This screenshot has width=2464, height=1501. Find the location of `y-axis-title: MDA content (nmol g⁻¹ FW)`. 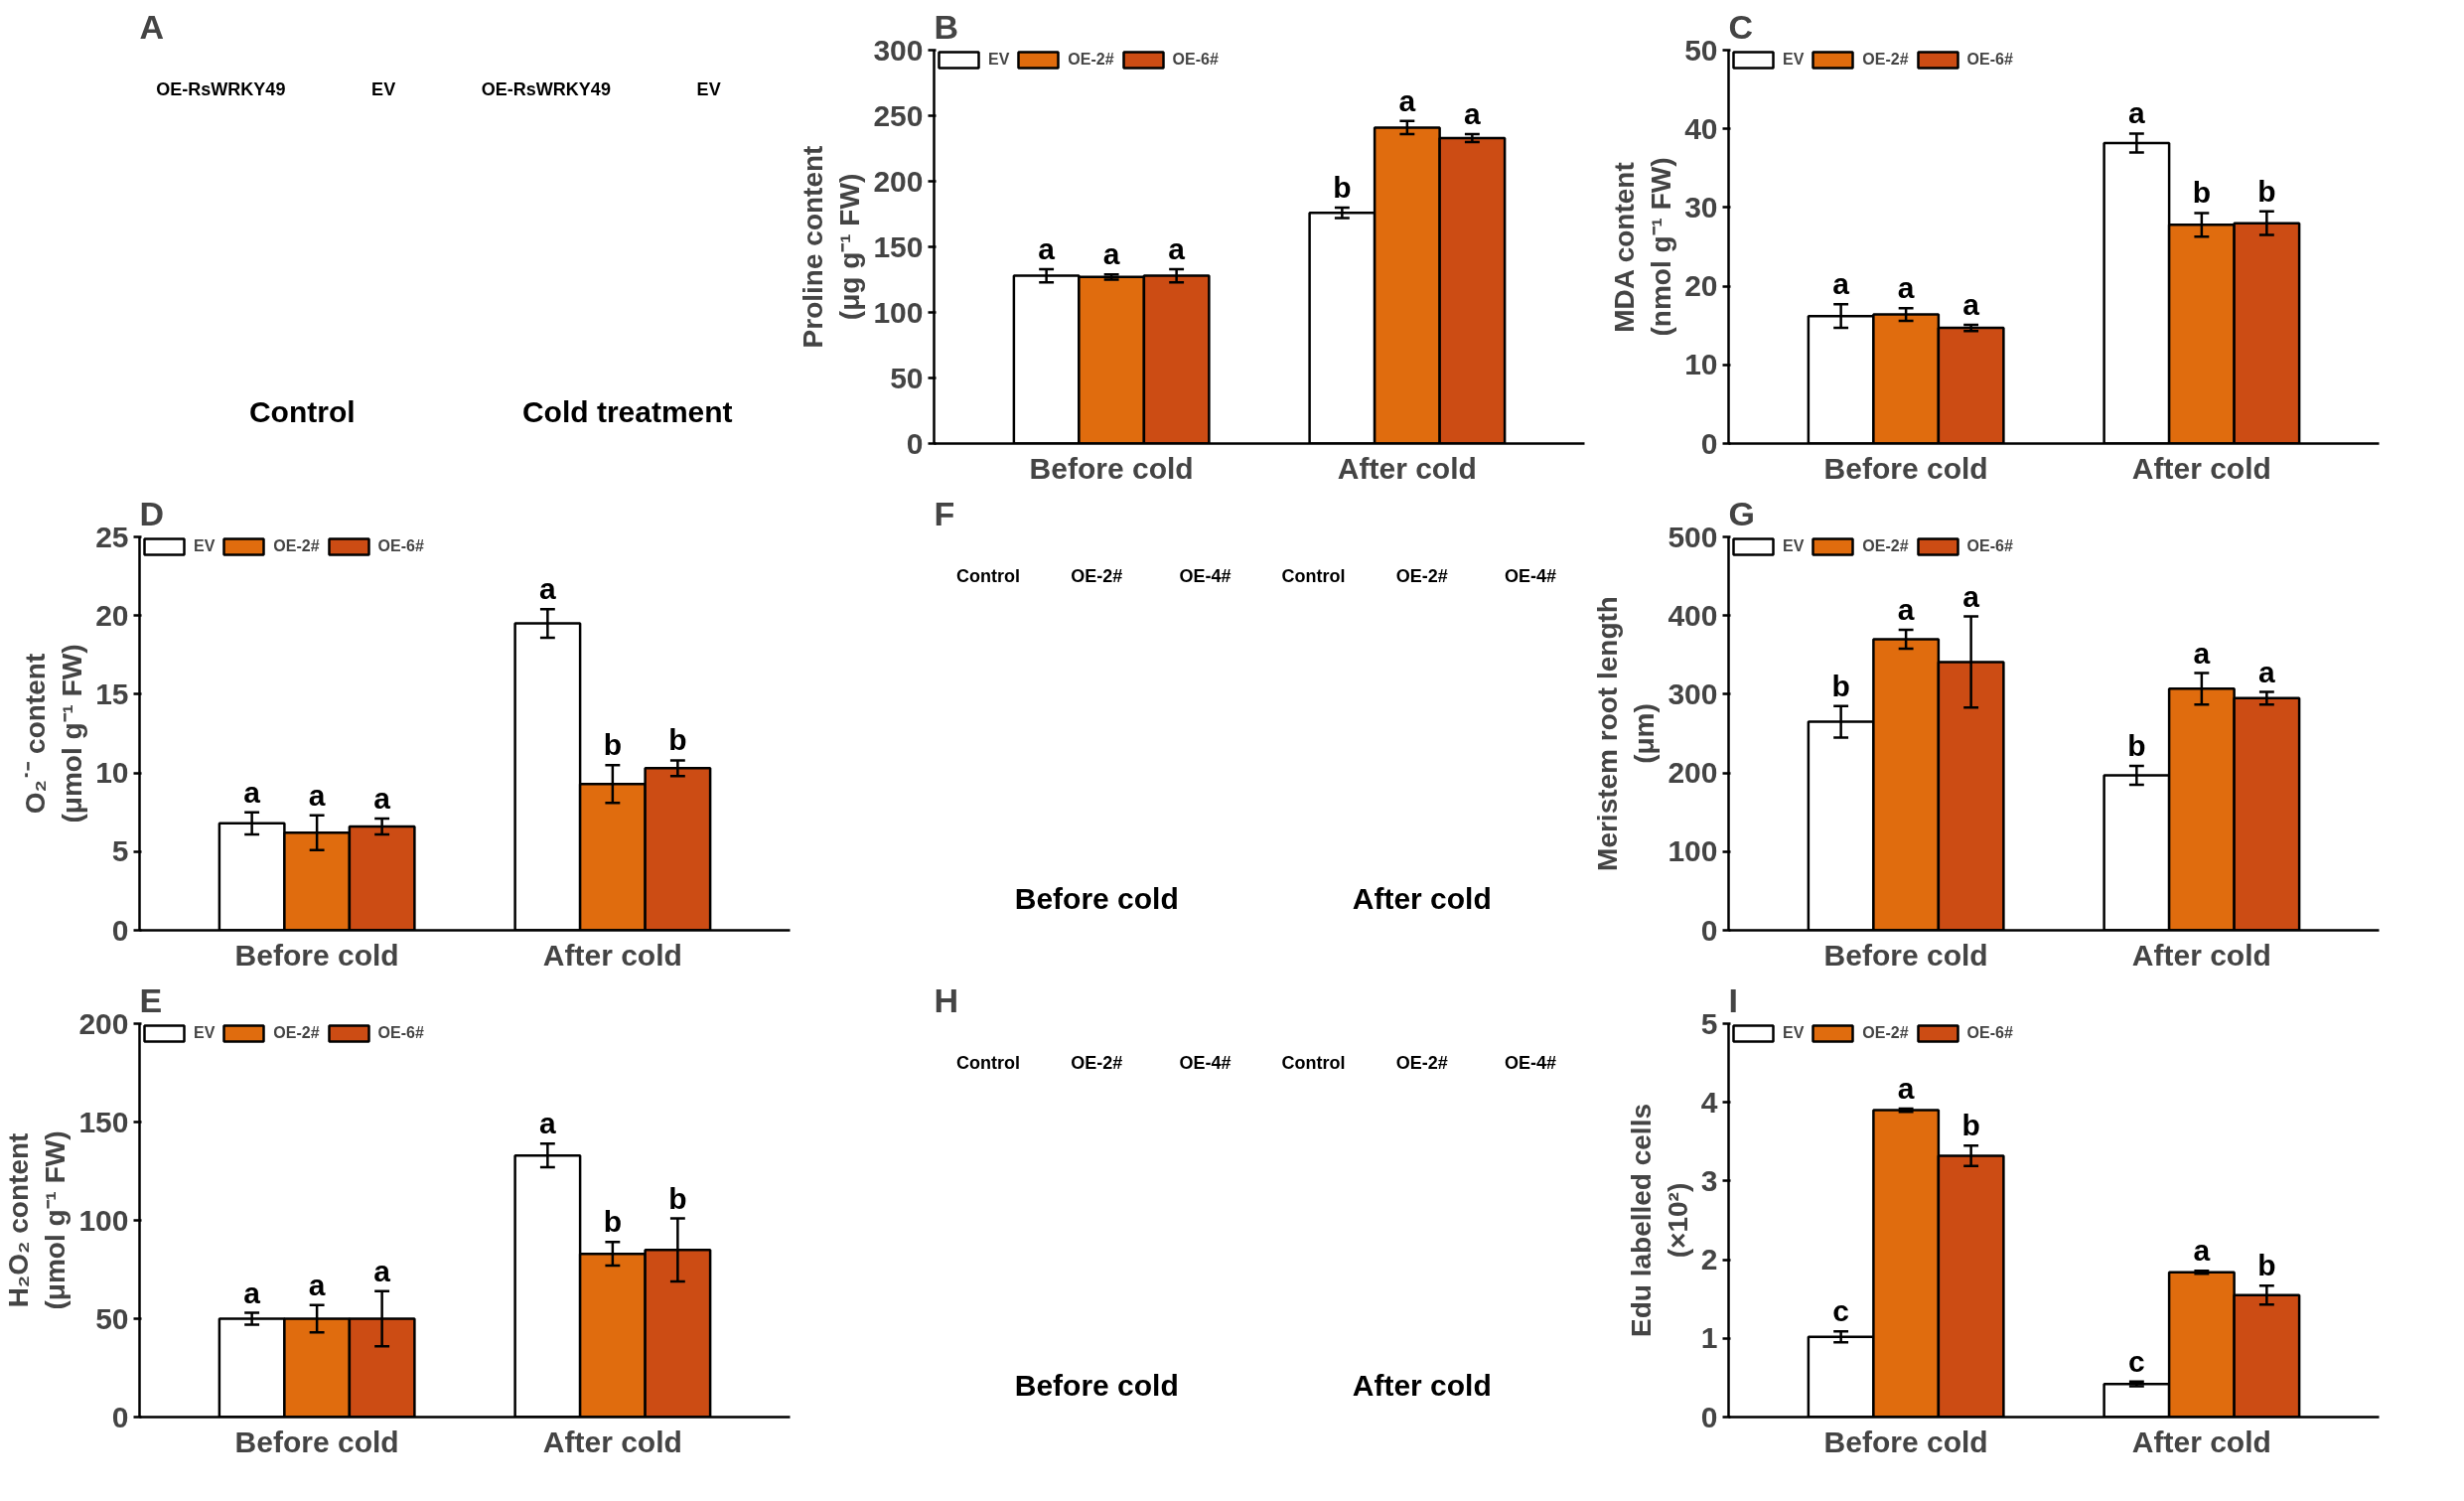

y-axis-title: MDA content (nmol g⁻¹ FW) is located at coordinates (1642, 247).